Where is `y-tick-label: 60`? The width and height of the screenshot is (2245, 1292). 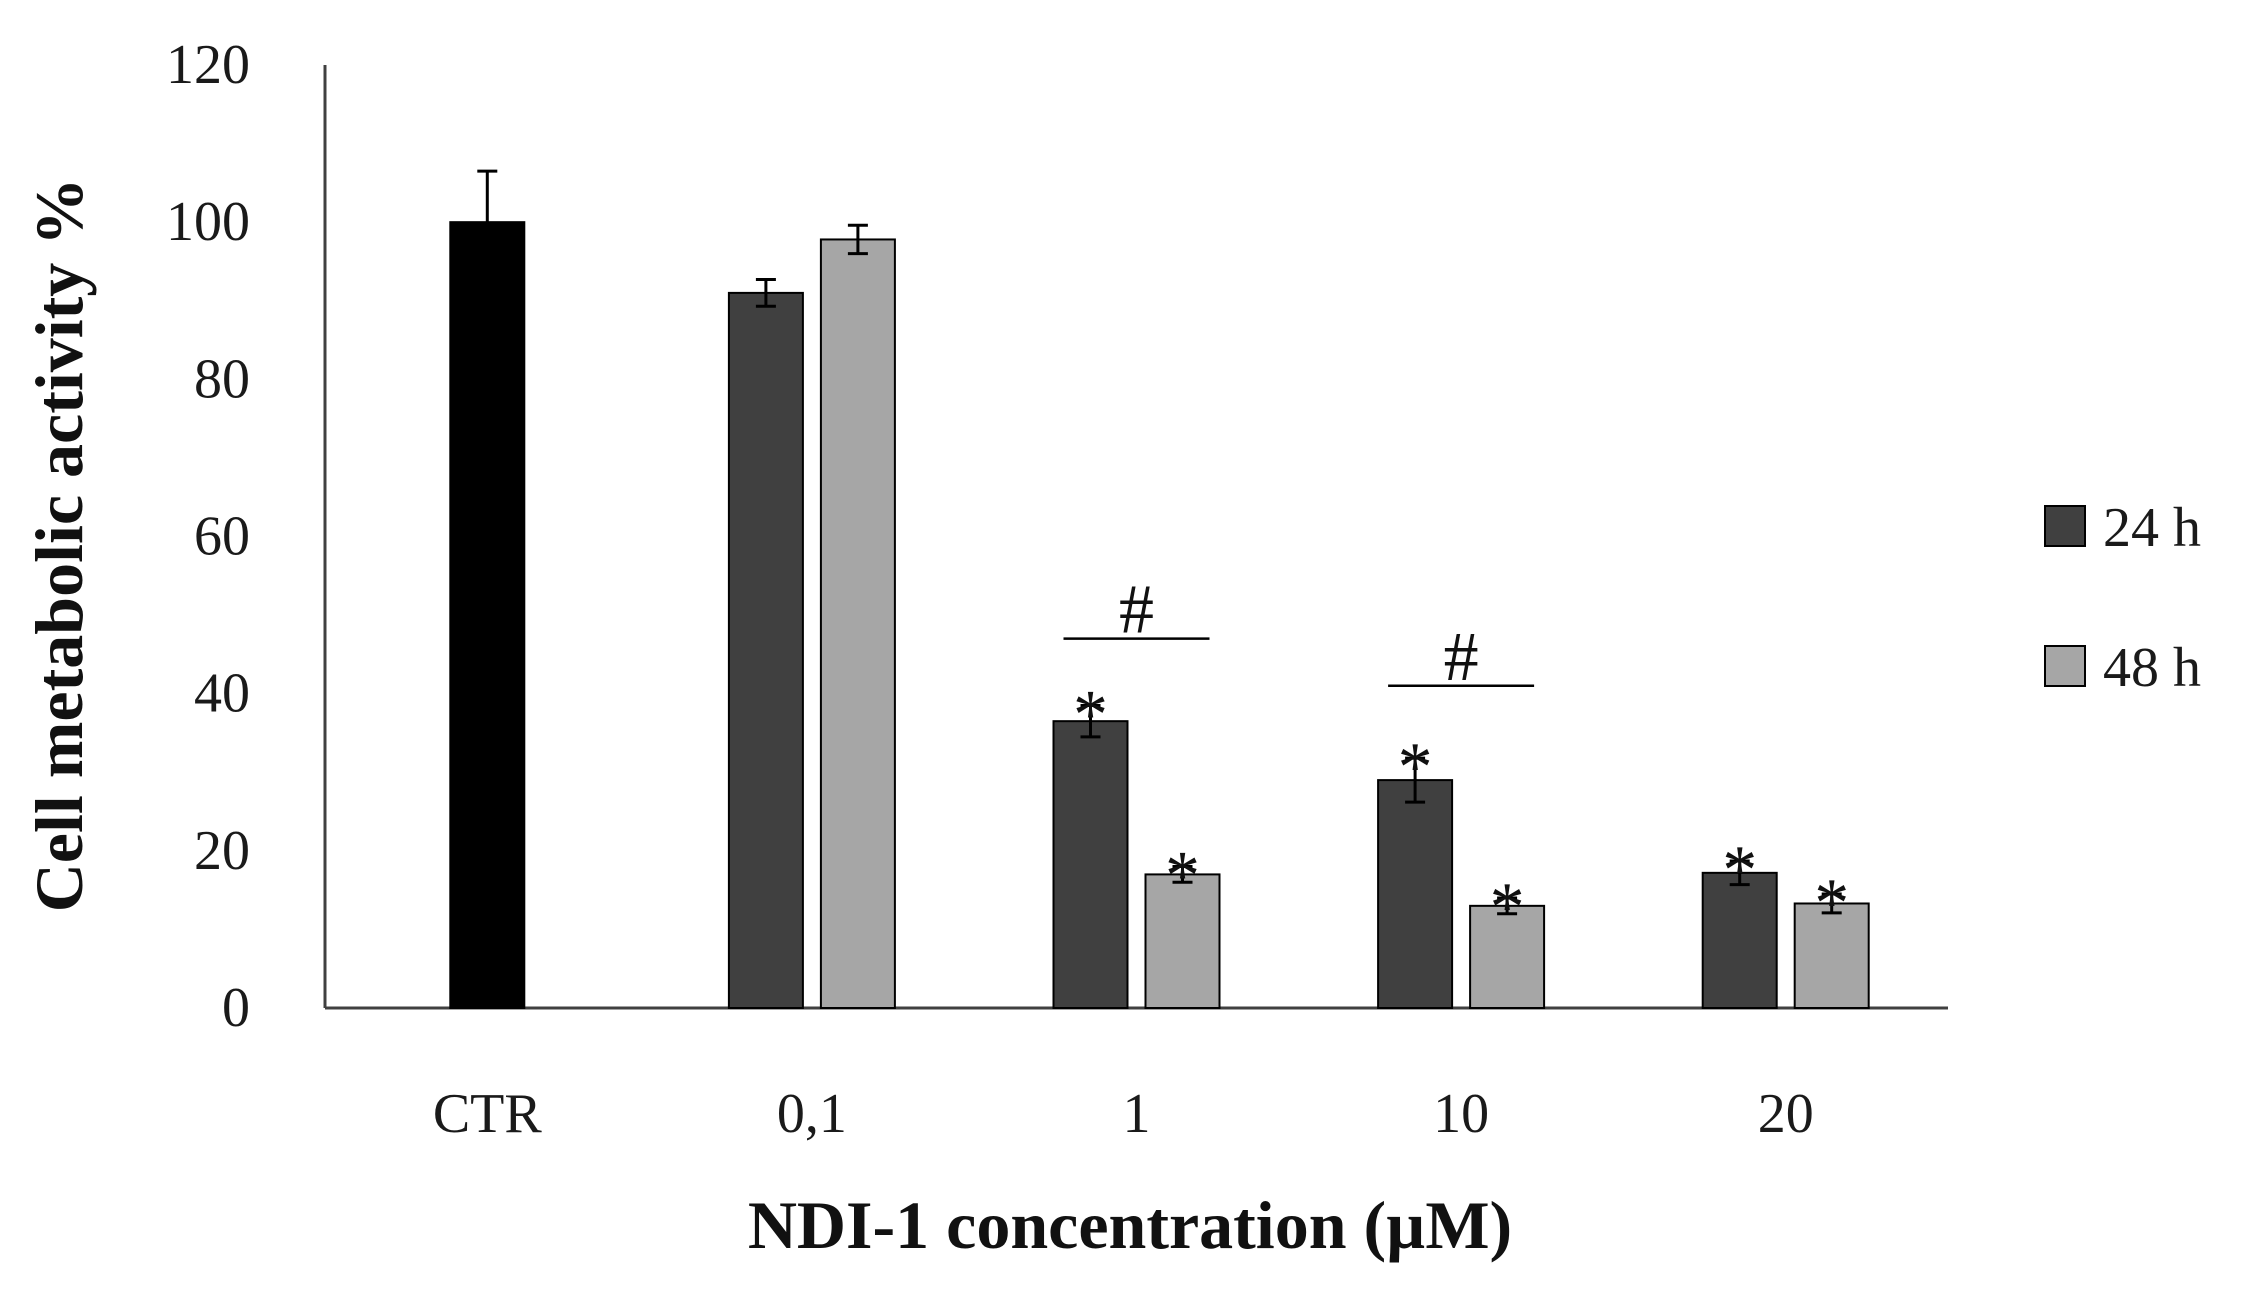
y-tick-label: 60 is located at coordinates (222, 537).